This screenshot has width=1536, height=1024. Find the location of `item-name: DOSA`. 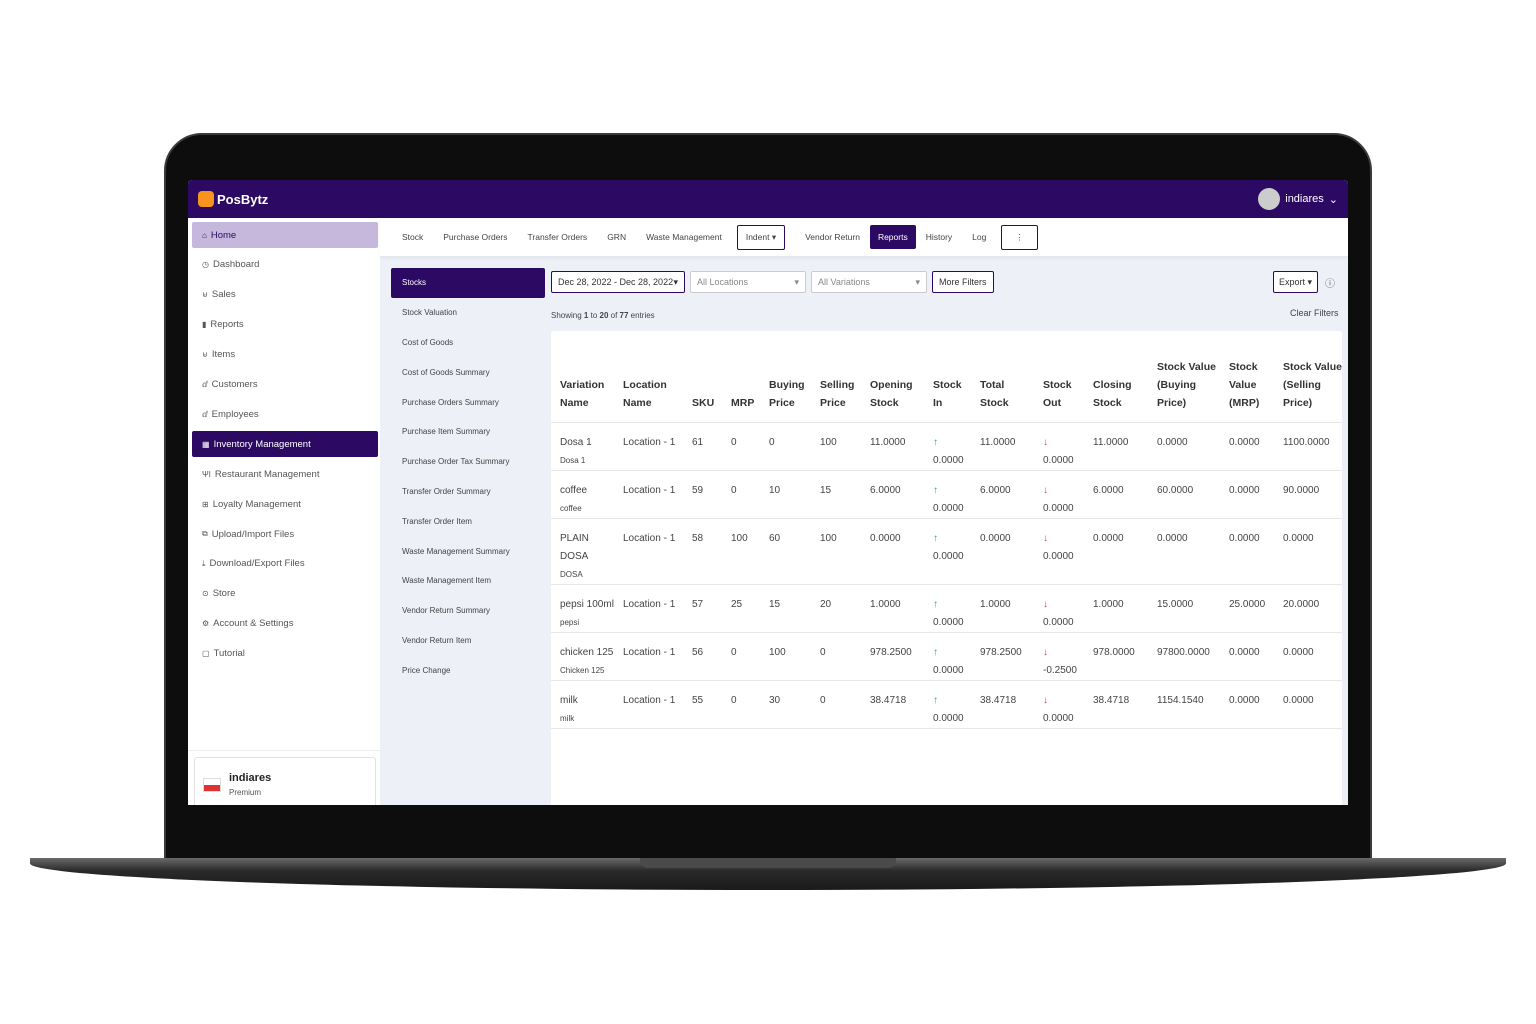

item-name: DOSA is located at coordinates (571, 574).